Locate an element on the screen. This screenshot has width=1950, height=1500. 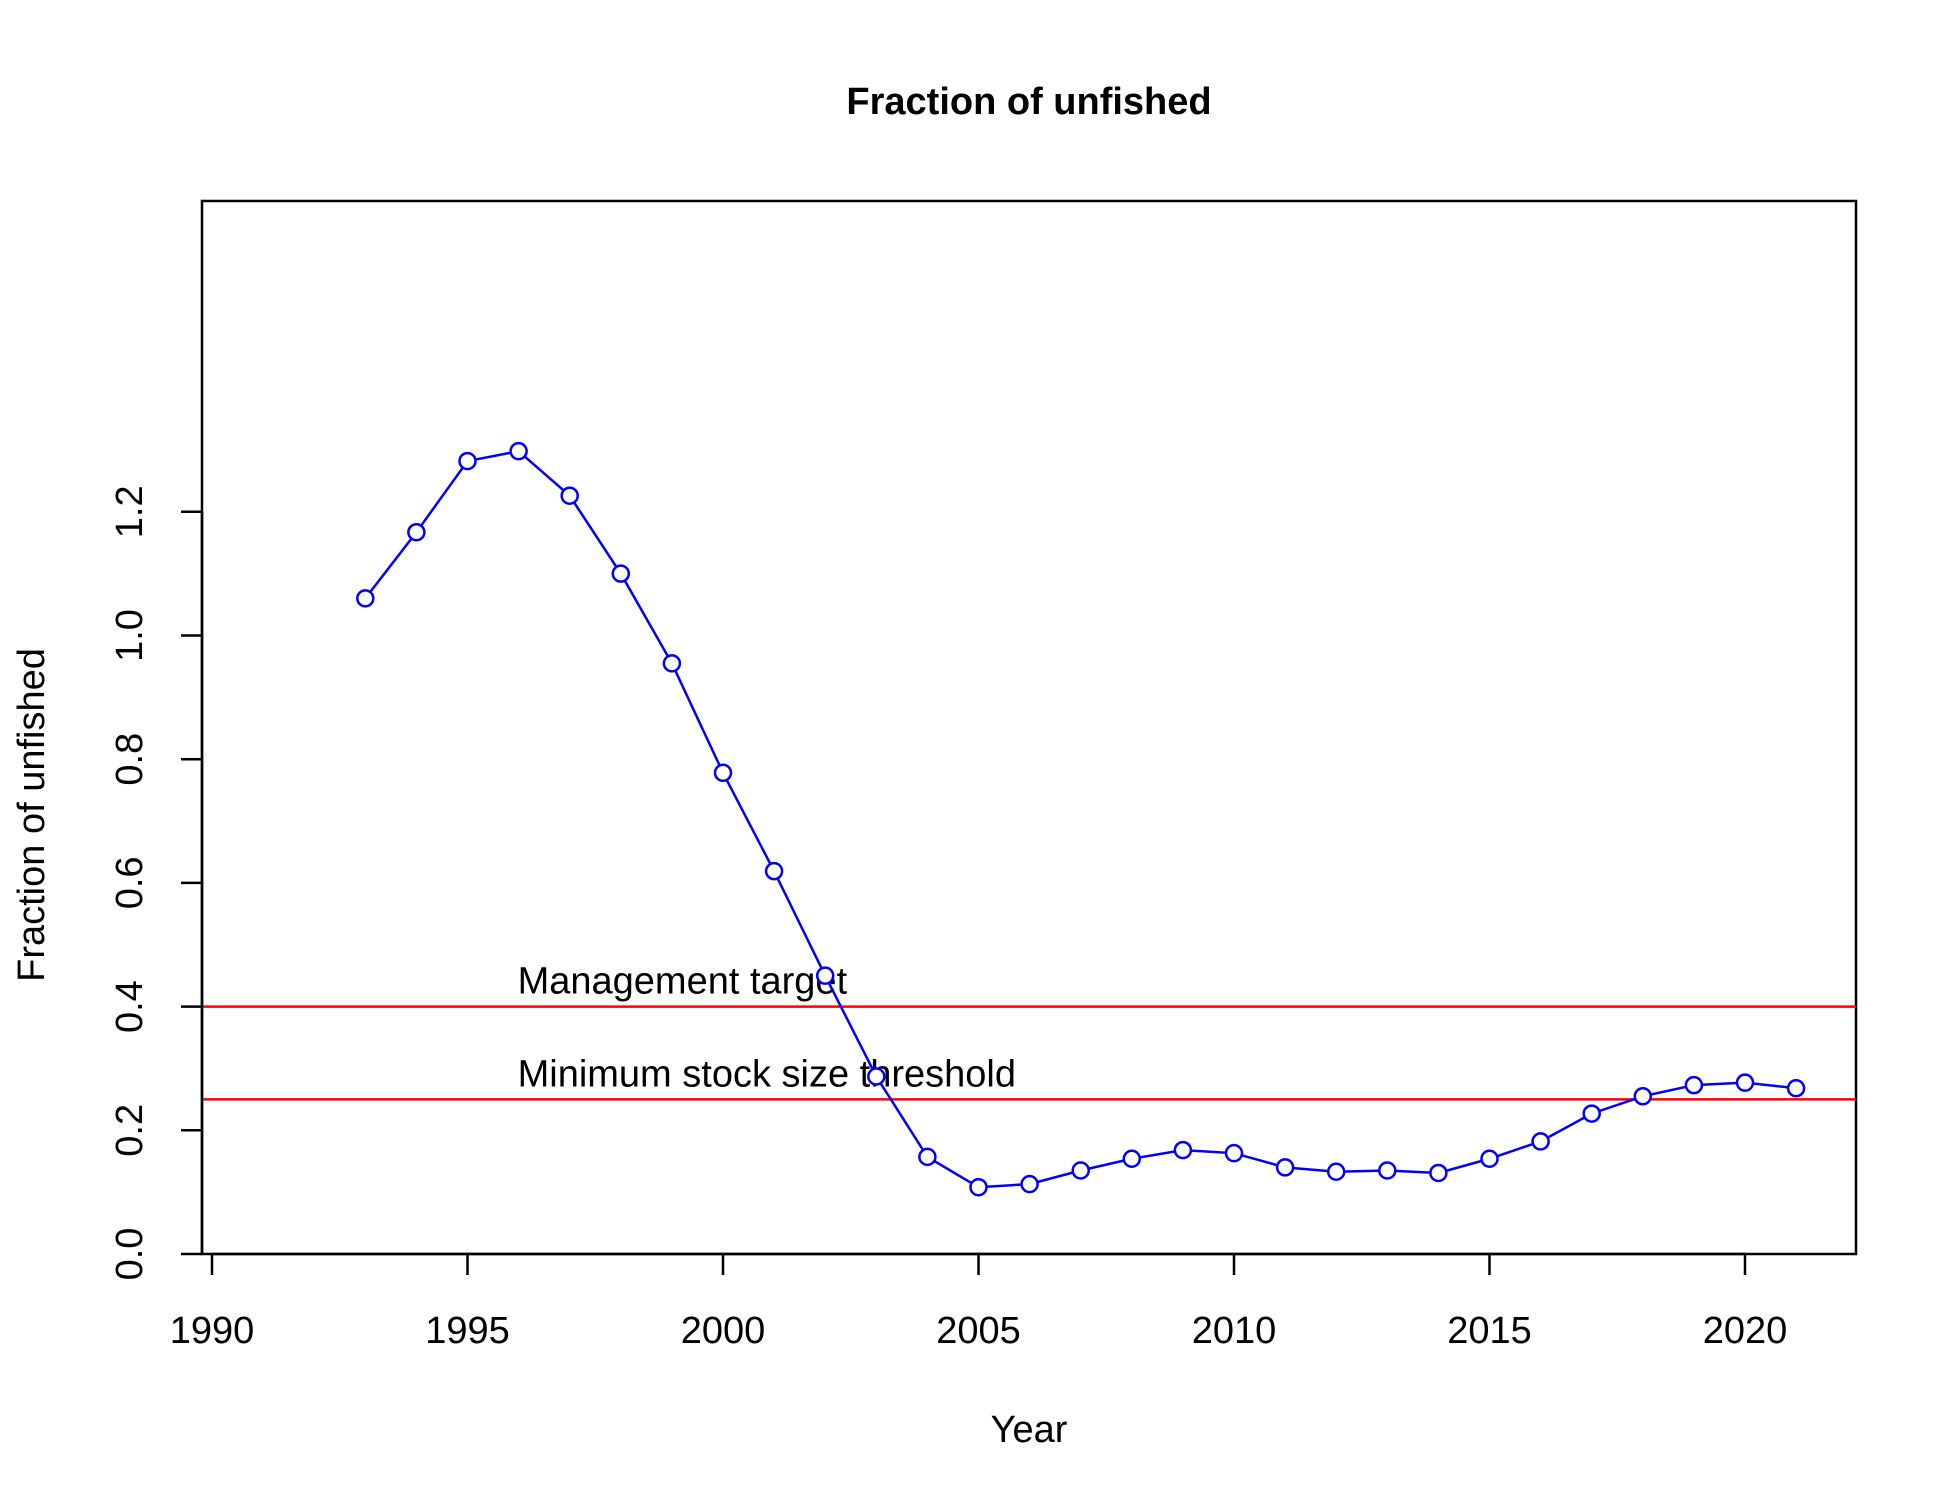
y-tick-label: 0.4 is located at coordinates (130, 1006).